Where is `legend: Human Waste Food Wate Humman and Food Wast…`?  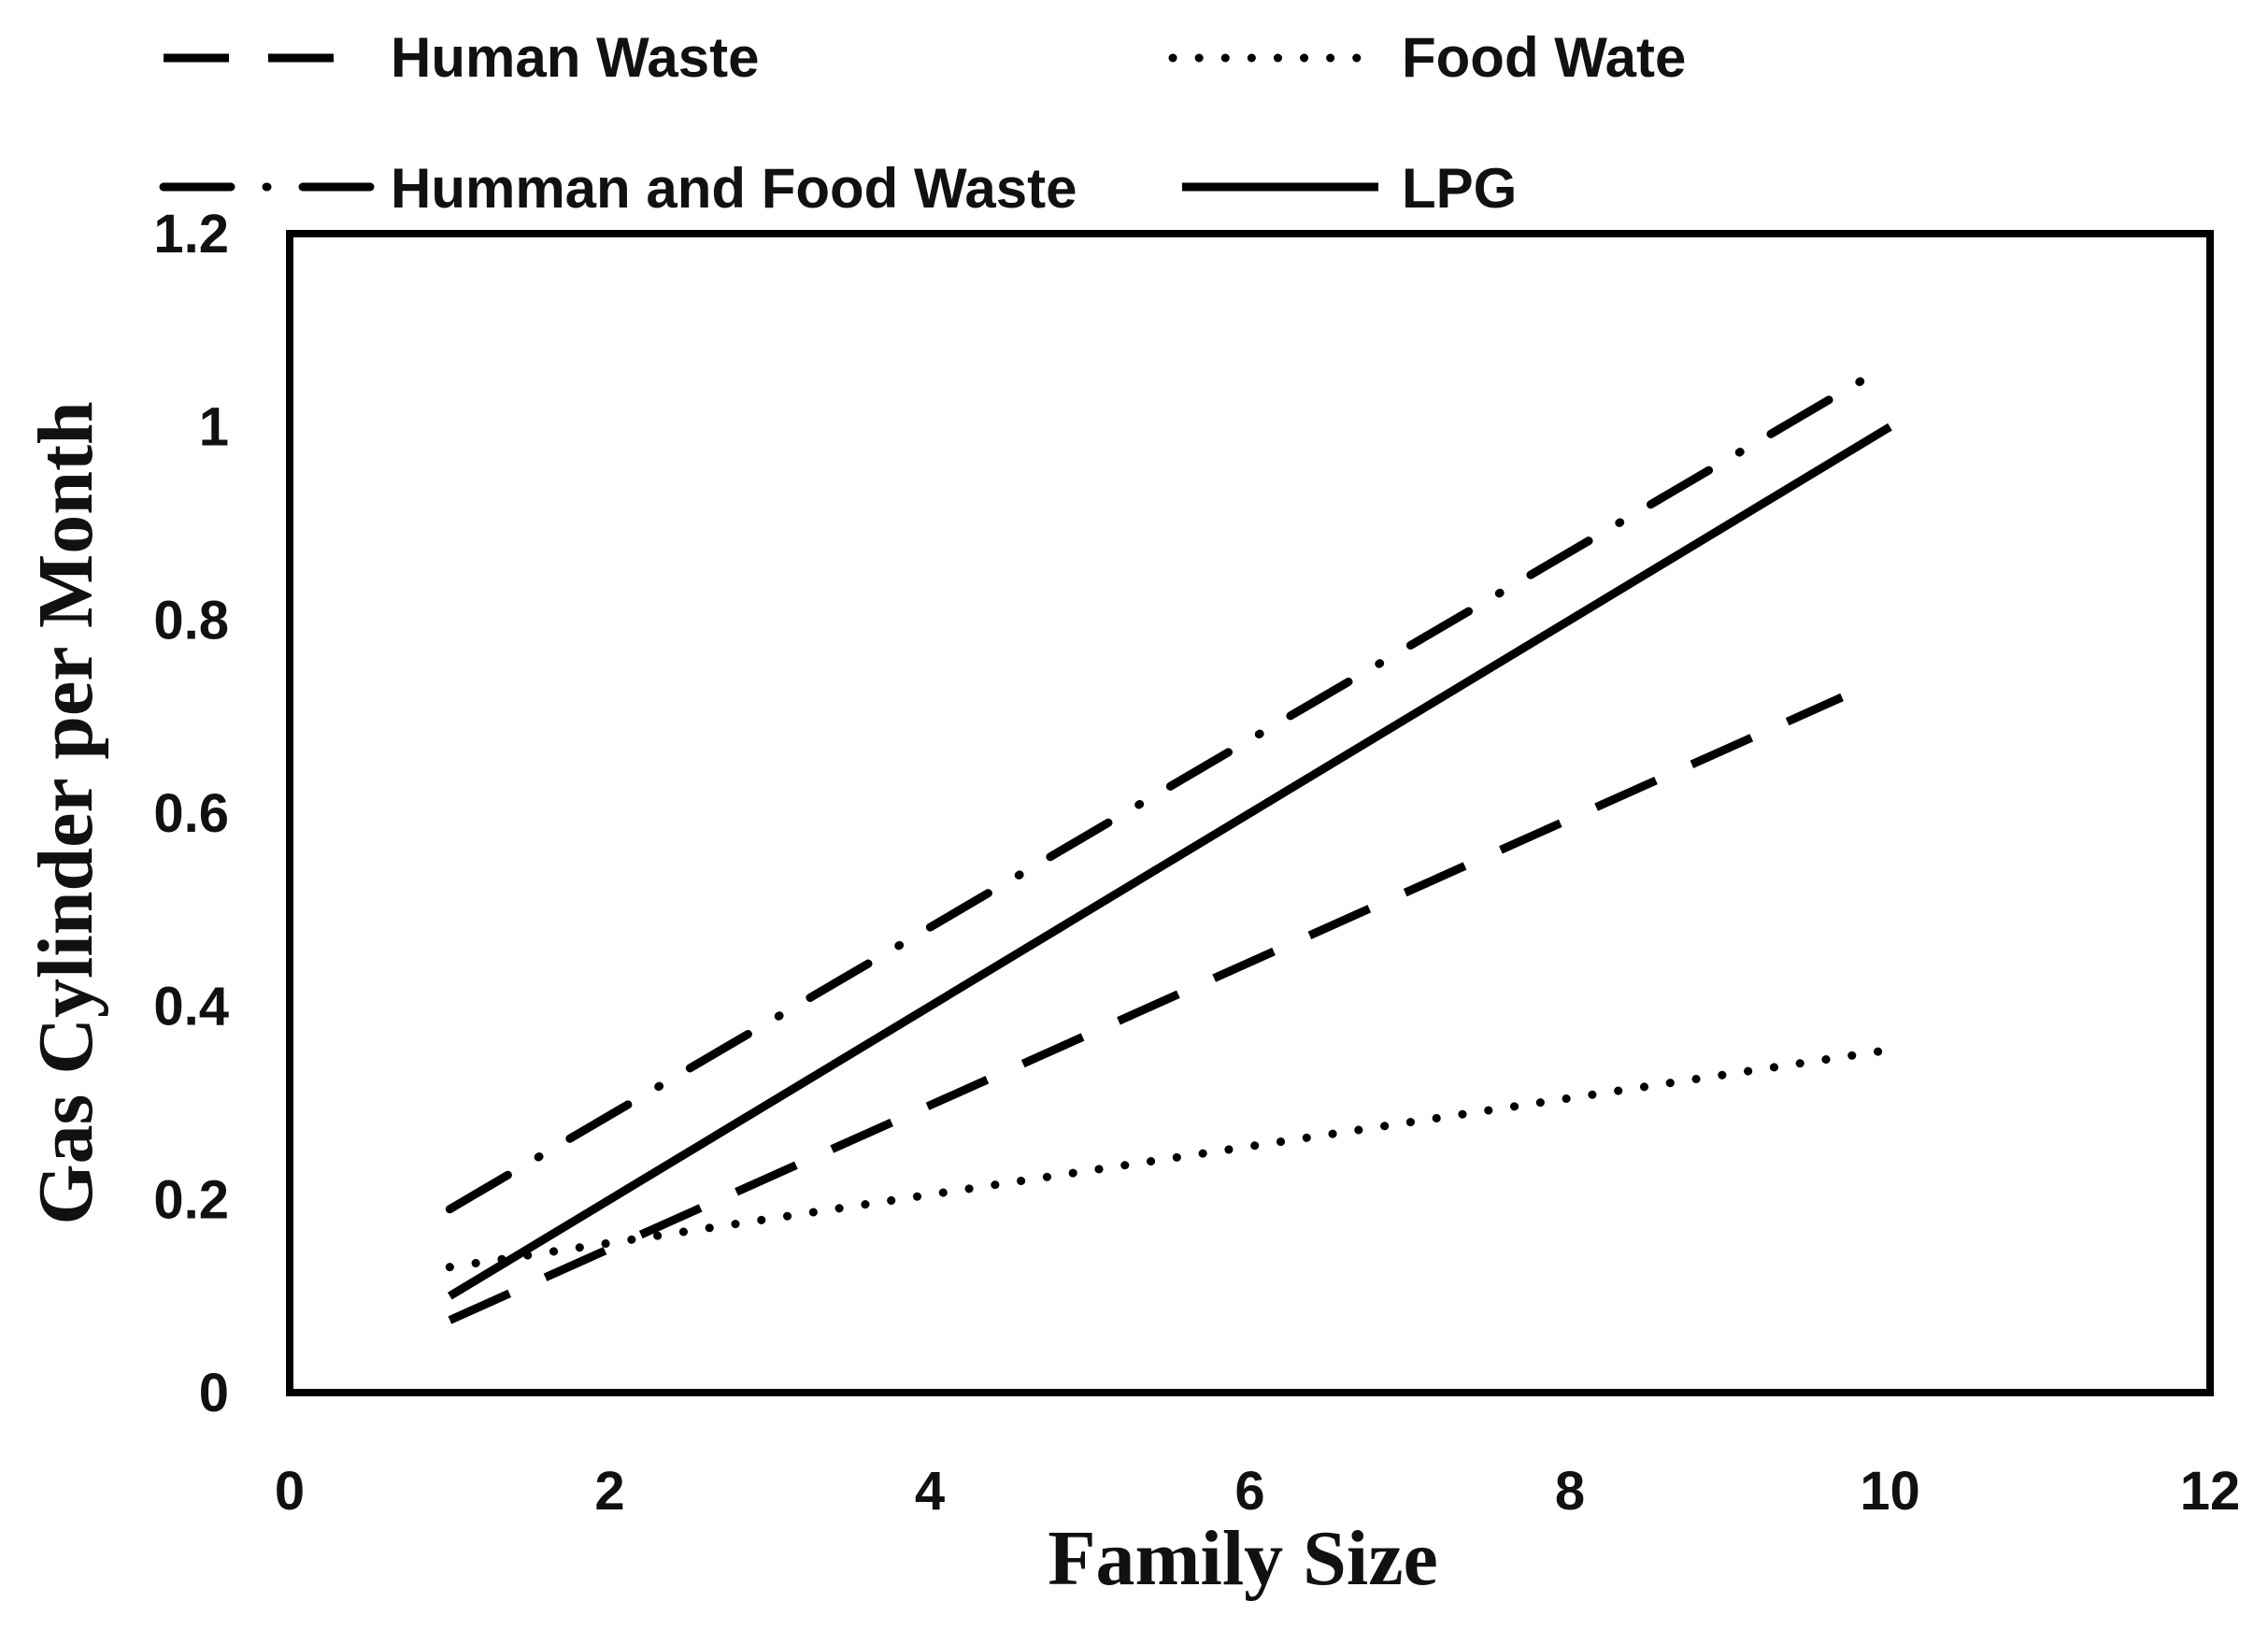 legend: Human Waste Food Wate Humman and Food Wast… is located at coordinates (922, 123).